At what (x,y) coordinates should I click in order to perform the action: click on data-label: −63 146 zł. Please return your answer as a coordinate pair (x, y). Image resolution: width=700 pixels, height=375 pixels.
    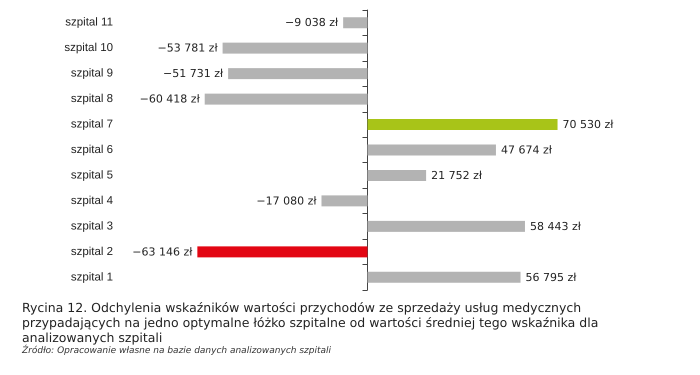
    Looking at the image, I should click on (163, 251).